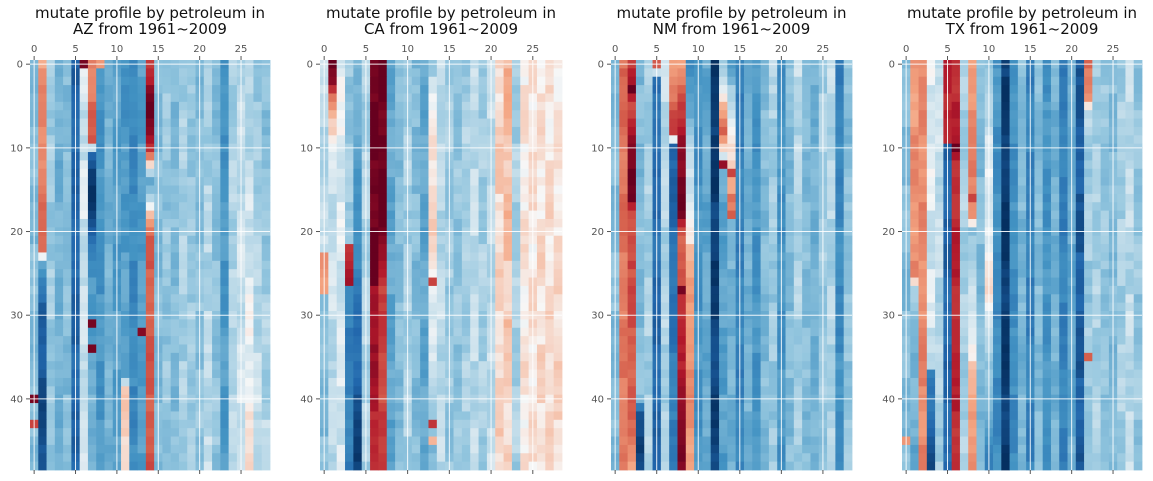  Describe the element at coordinates (601, 65) in the screenshot. I see `y-tick-label: 0` at that location.